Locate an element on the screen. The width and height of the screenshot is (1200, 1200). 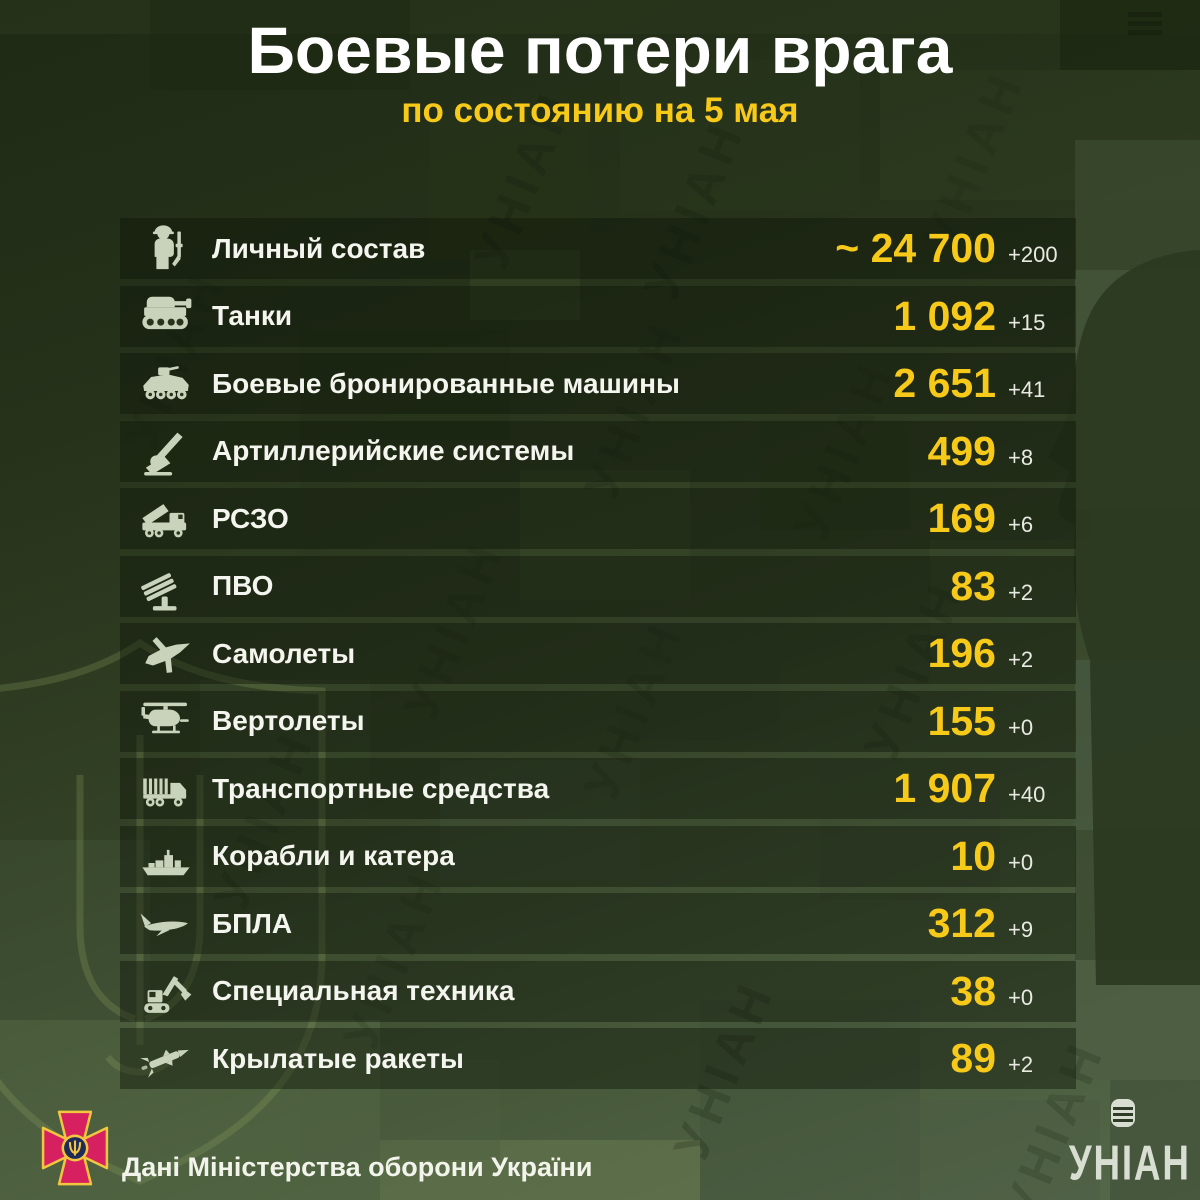
table-row: БПЛА 312 +9 is located at coordinates (598, 923).